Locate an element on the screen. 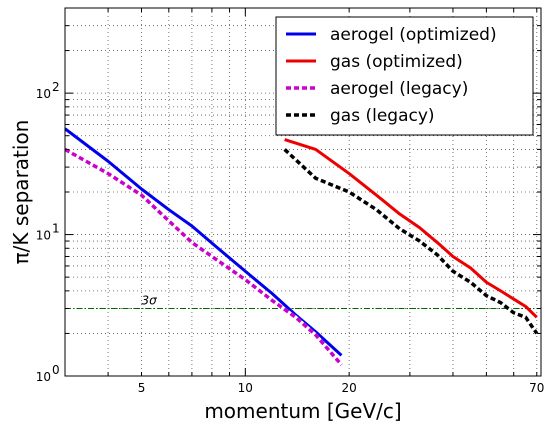 Image resolution: width=550 pixels, height=429 pixels. y-tick-exponent: 1 is located at coordinates (56, 229).